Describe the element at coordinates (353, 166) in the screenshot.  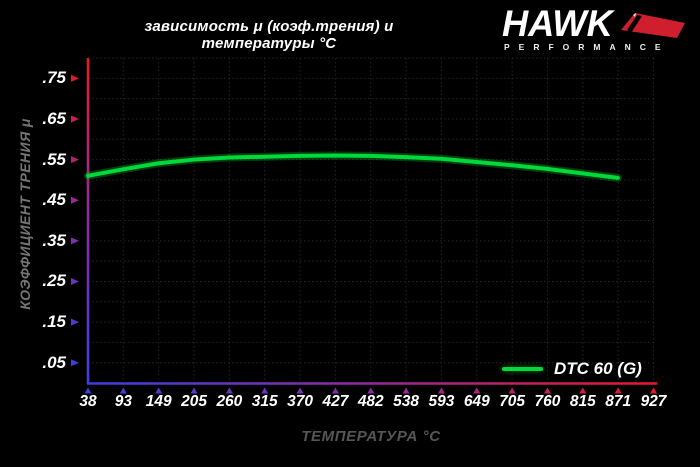
I see `friction-curve` at that location.